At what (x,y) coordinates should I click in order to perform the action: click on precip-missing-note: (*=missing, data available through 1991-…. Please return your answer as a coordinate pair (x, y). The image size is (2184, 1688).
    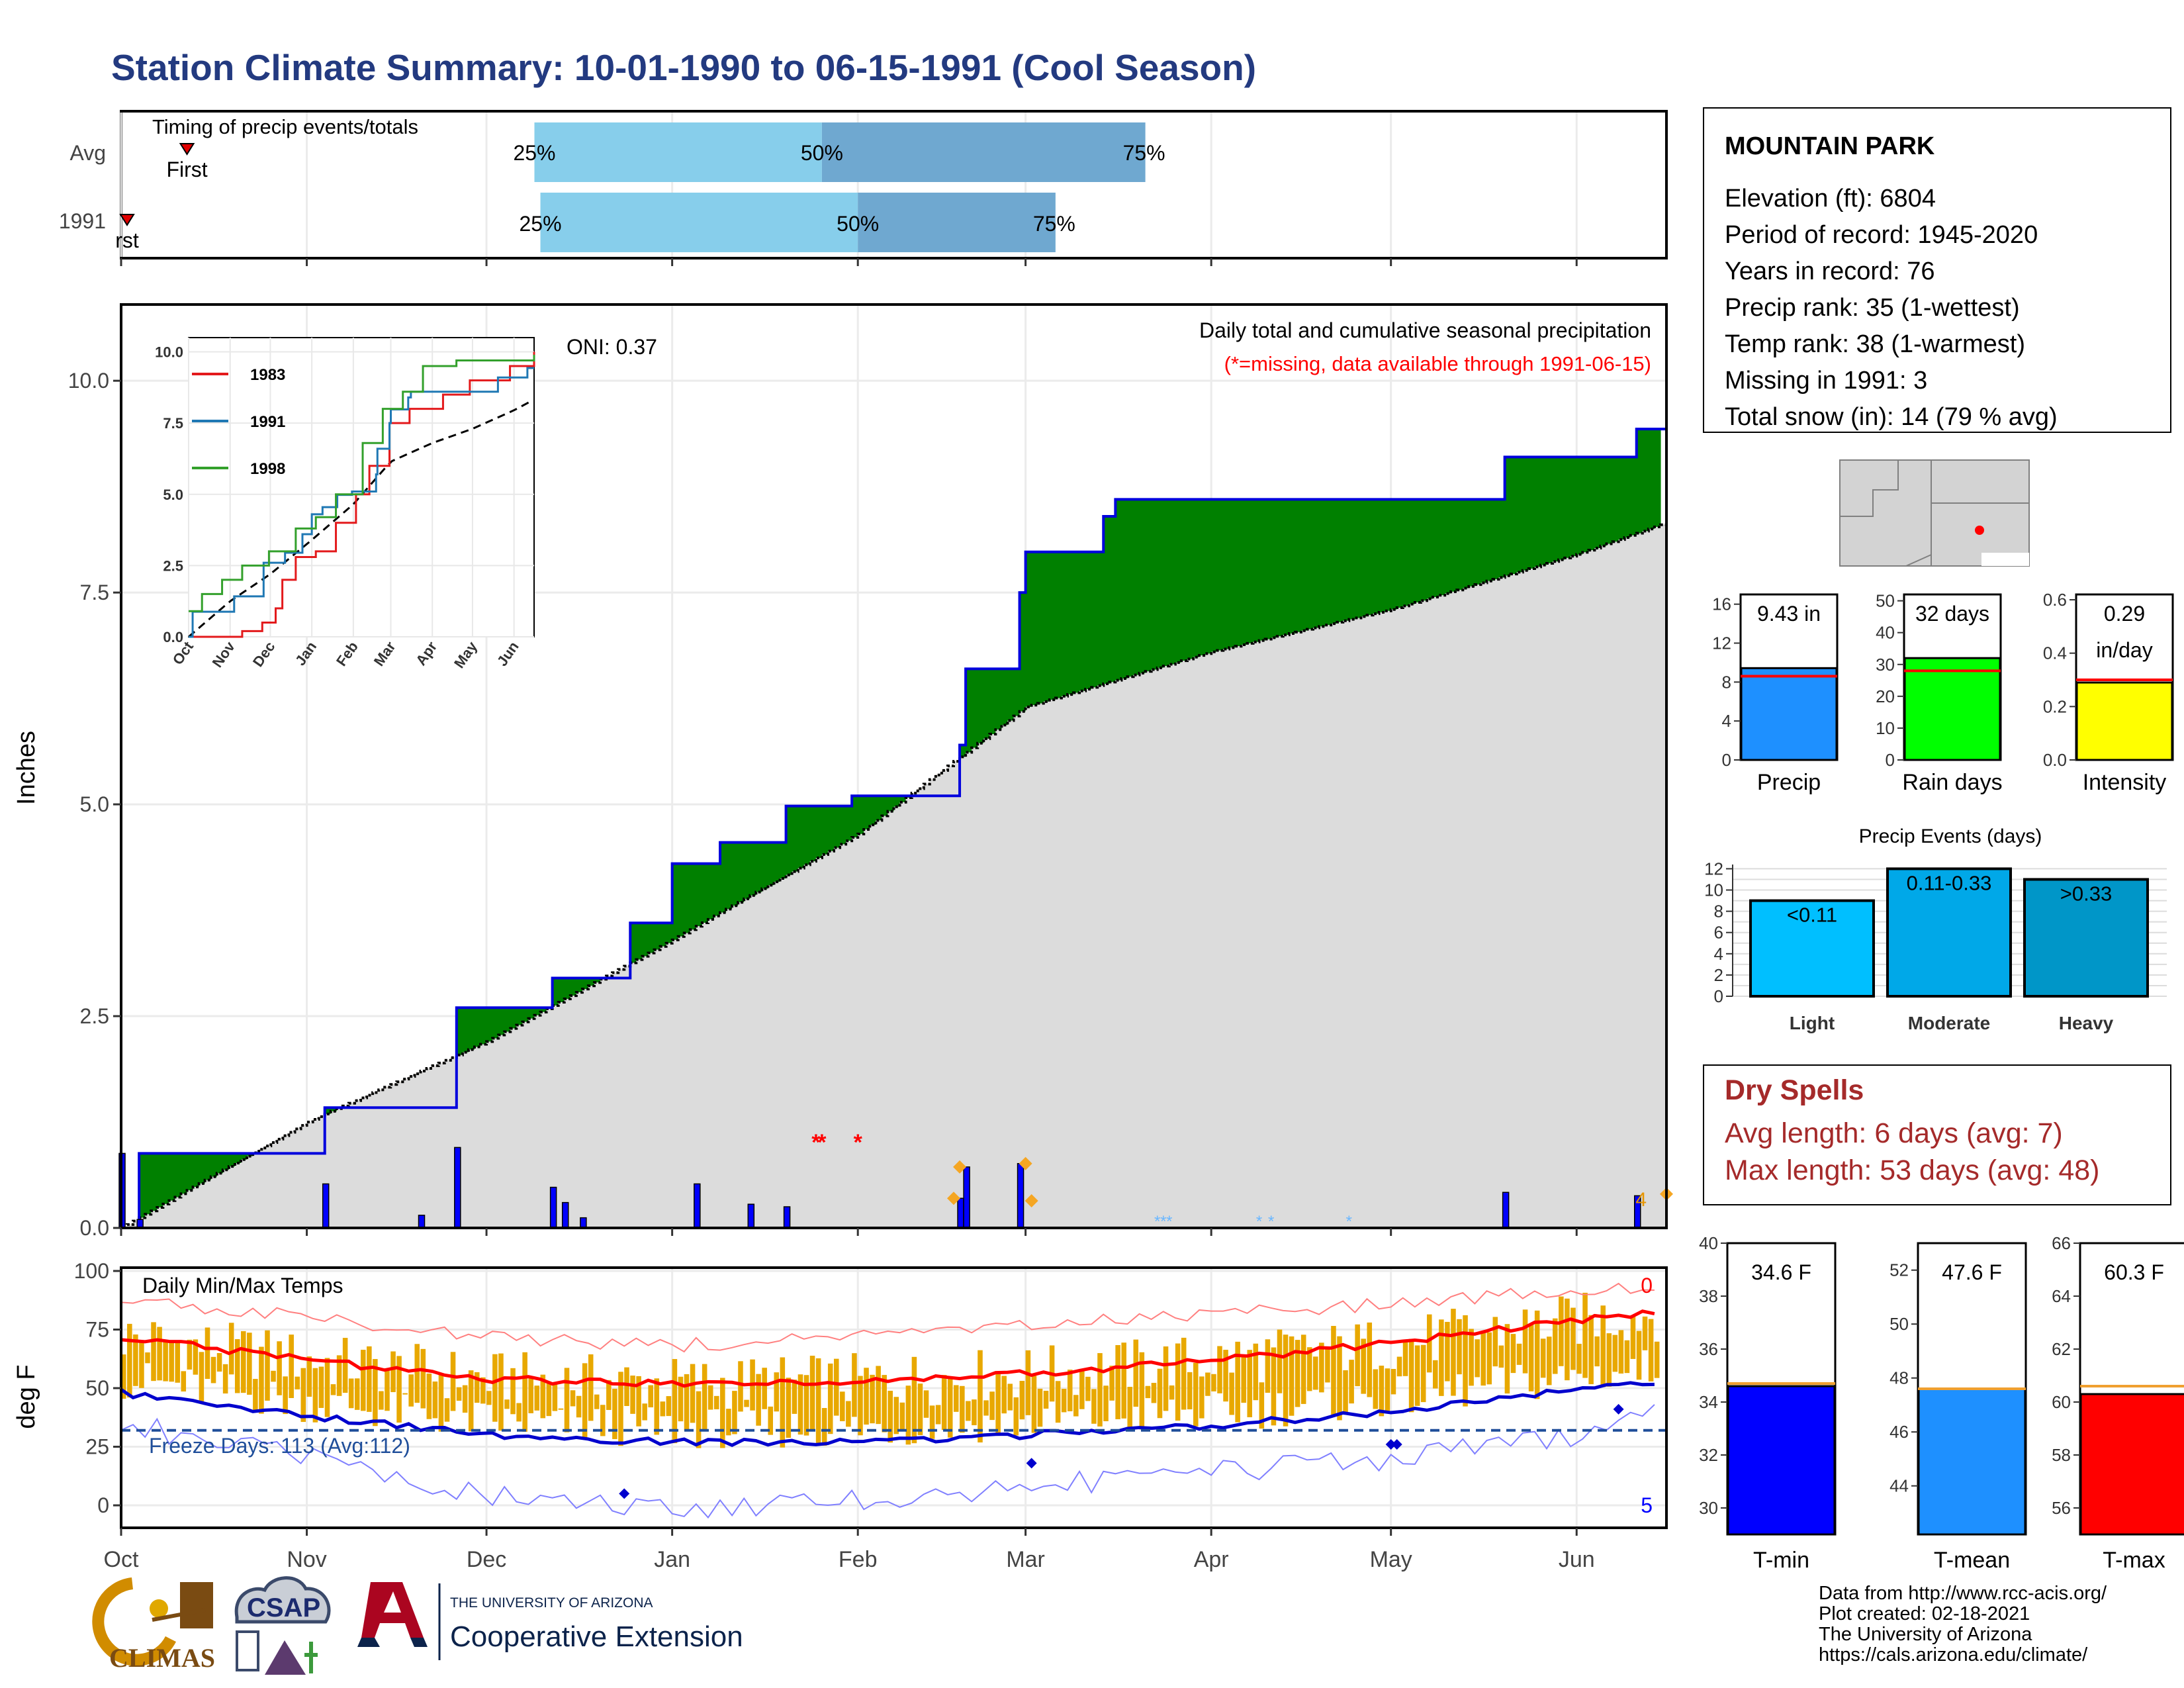
    Looking at the image, I should click on (1437, 363).